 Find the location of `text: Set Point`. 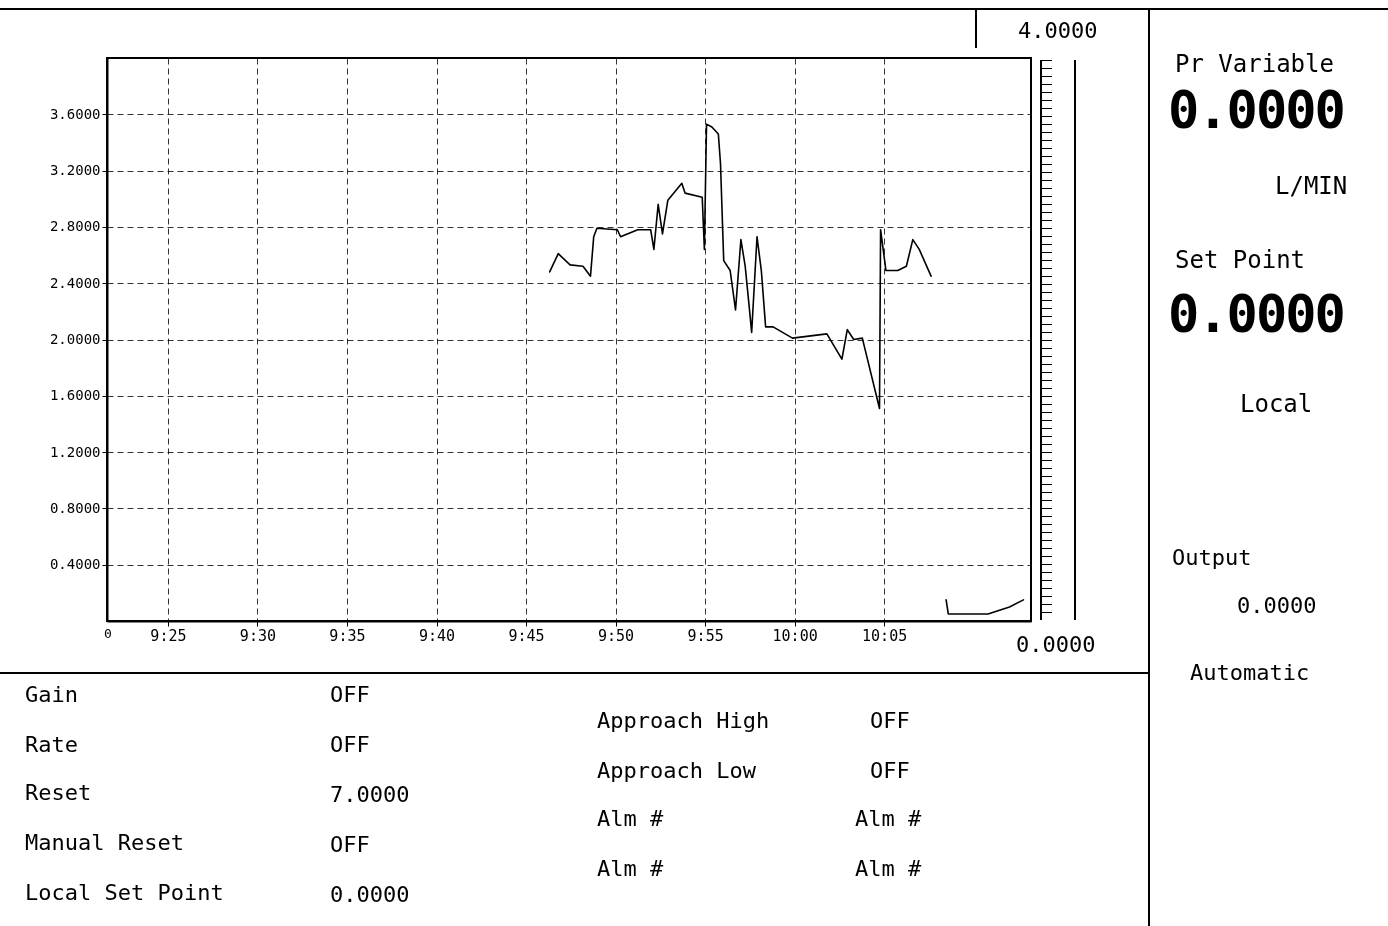

text: Set Point is located at coordinates (1240, 260).